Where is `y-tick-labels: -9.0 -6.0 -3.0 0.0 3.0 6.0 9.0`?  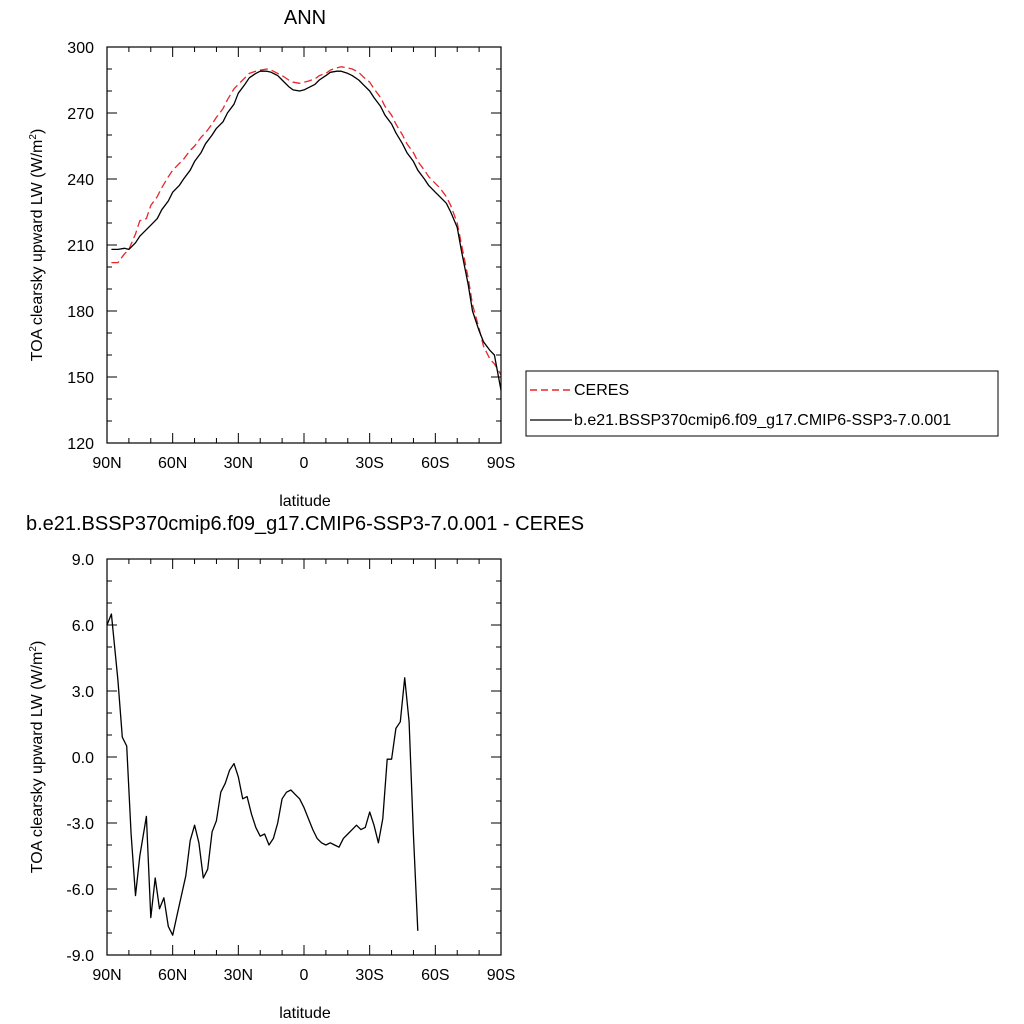
y-tick-labels: -9.0 -6.0 -3.0 0.0 3.0 6.0 9.0 is located at coordinates (80, 758).